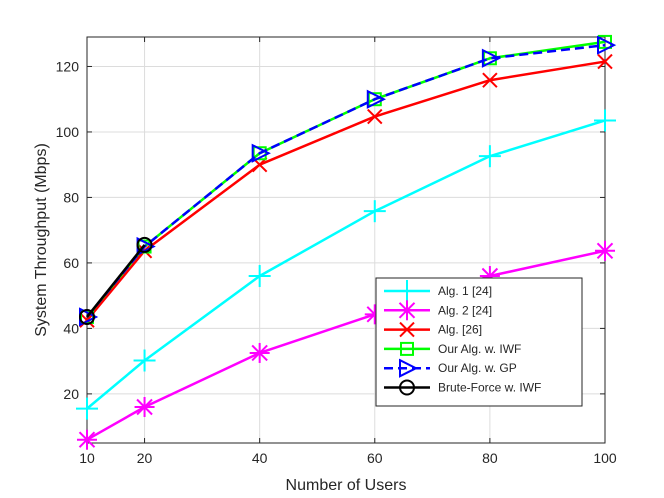 The width and height of the screenshot is (664, 498). I want to click on legend-label: Our Alg. w. IWF, so click(479, 349).